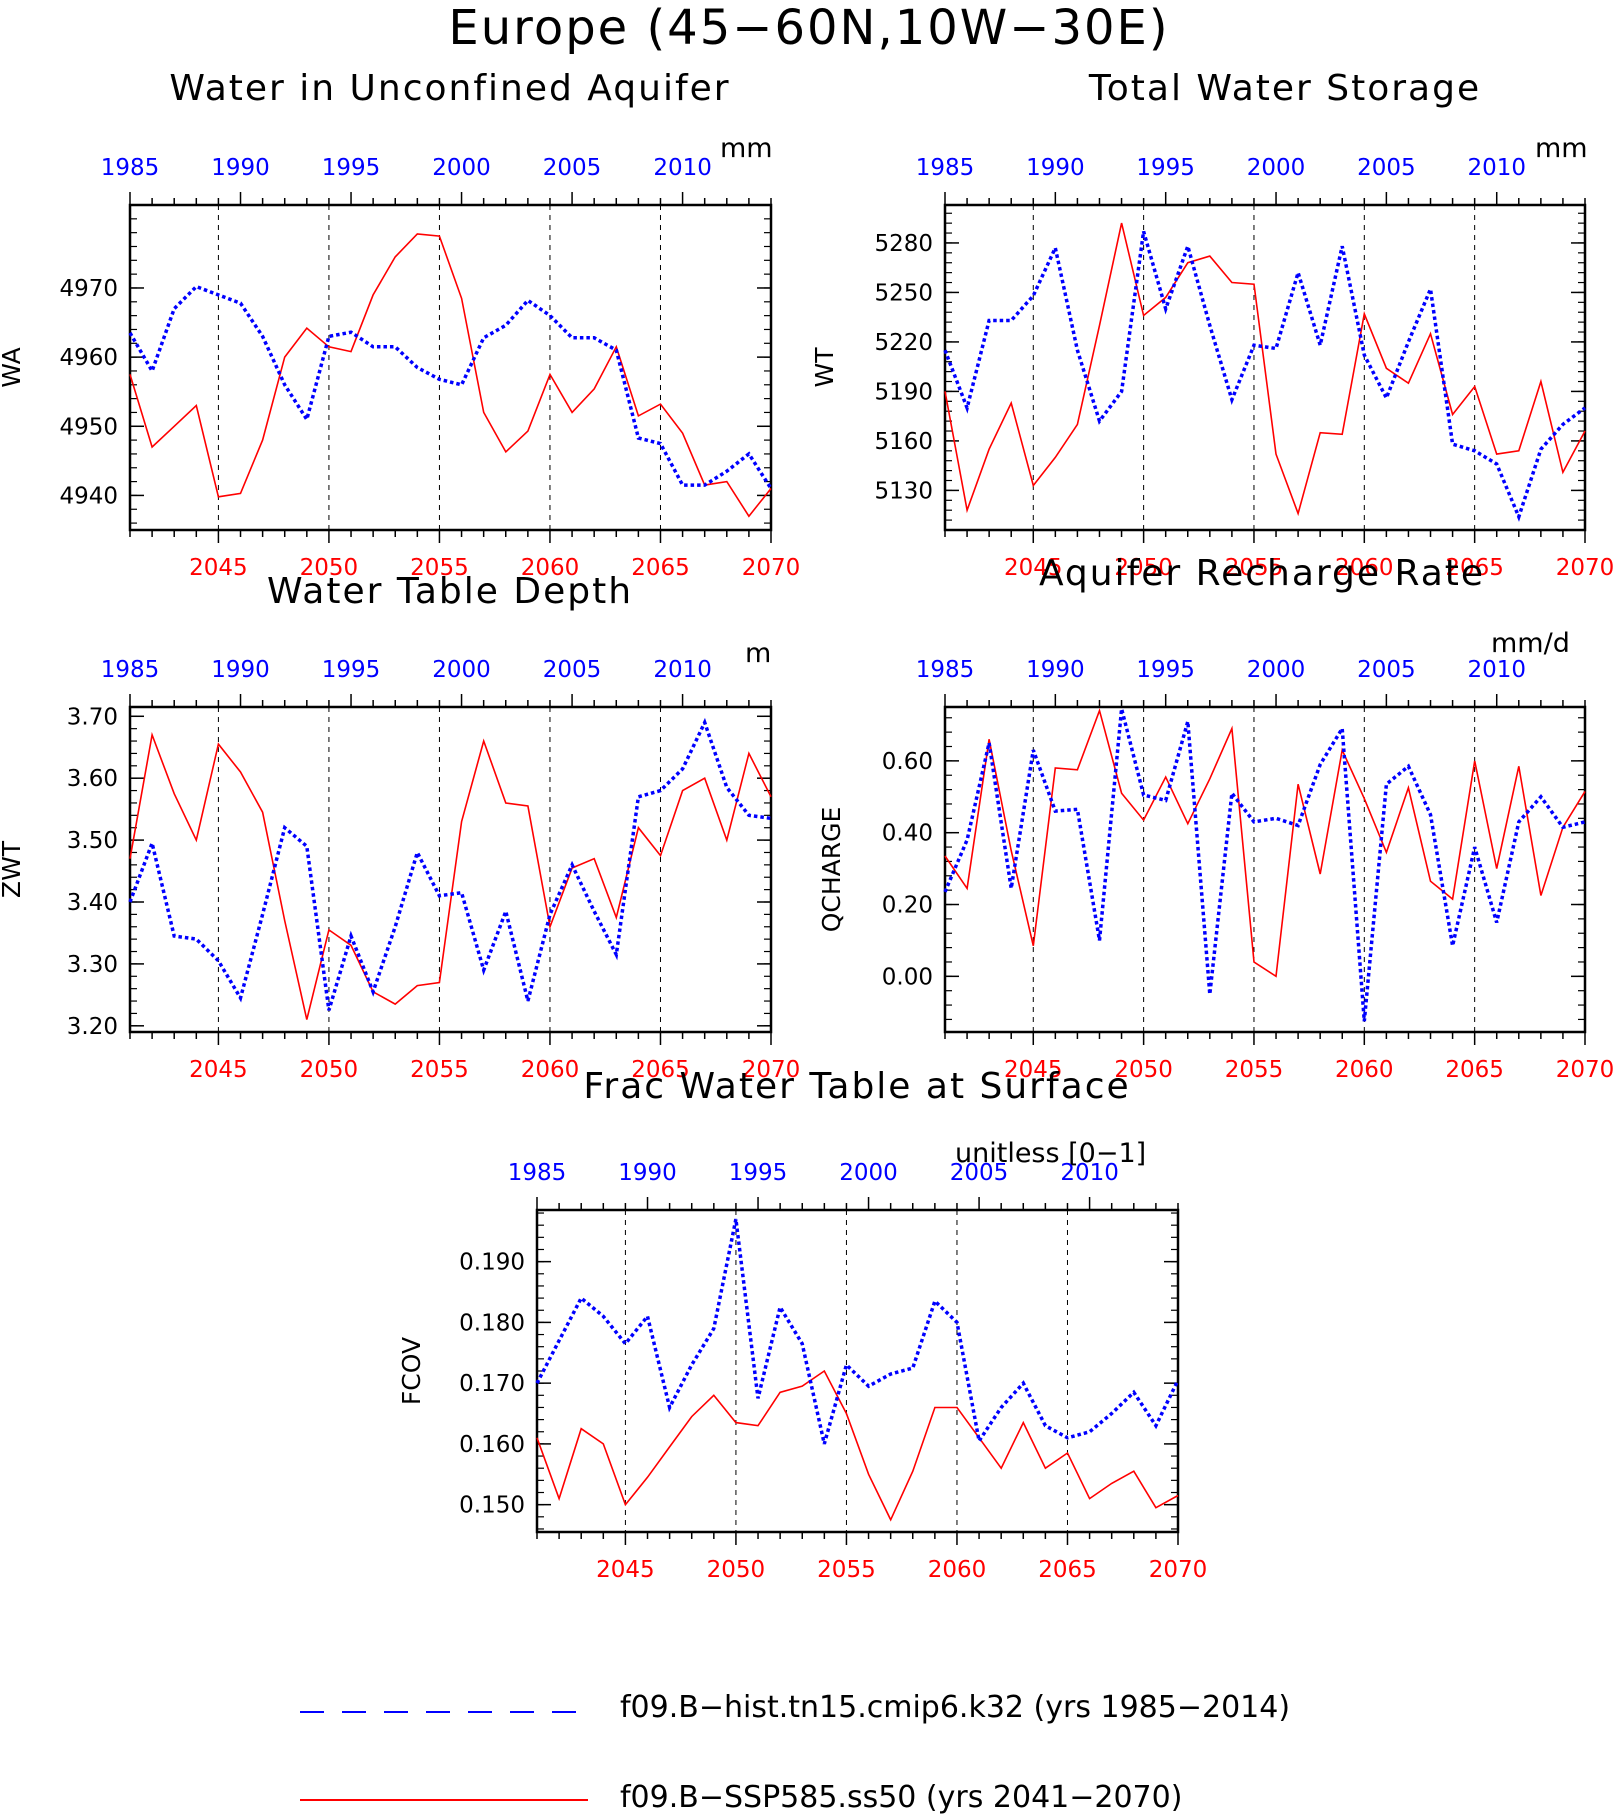 This screenshot has width=1618, height=1817. What do you see at coordinates (550, 568) in the screenshot?
I see `xlabel-bottom-0-2060: 2060` at bounding box center [550, 568].